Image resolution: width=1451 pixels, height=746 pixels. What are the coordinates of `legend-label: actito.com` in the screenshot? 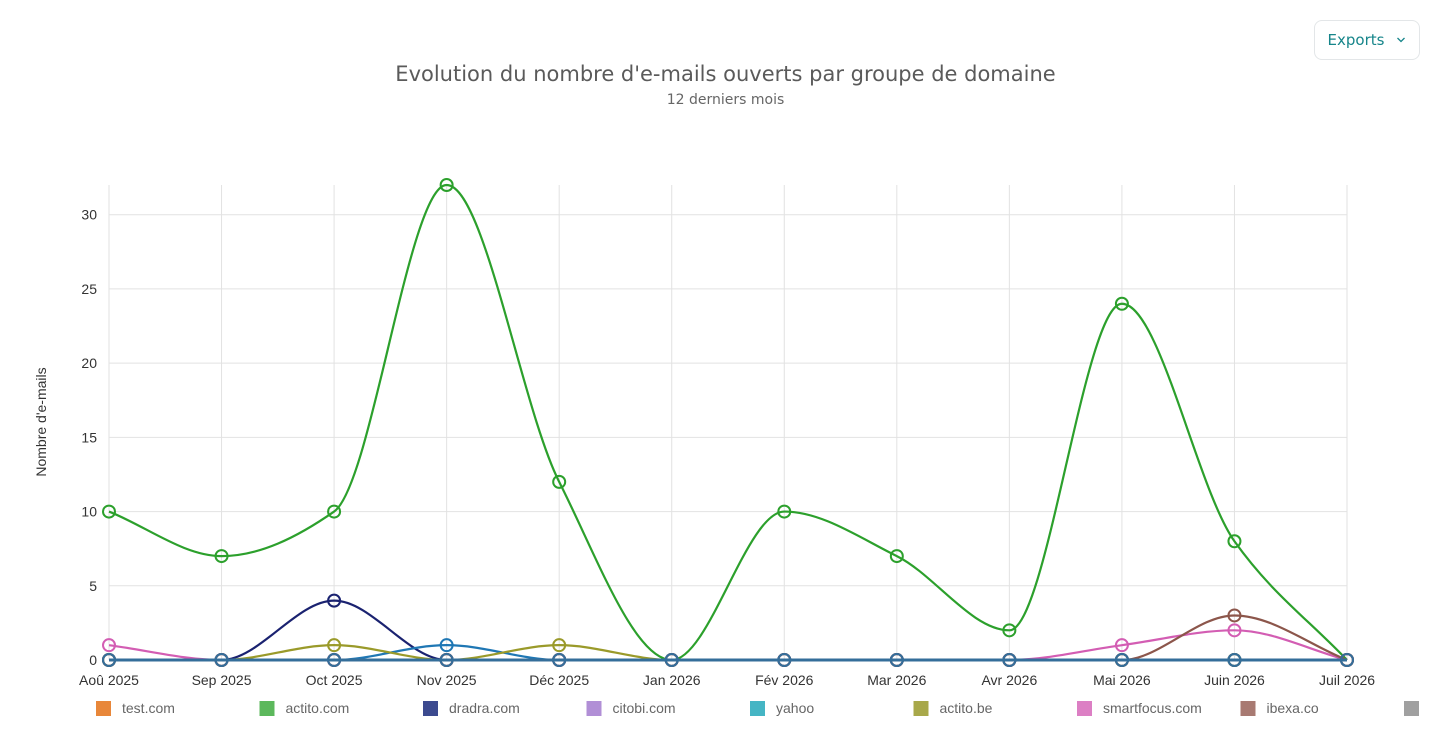 It's located at (318, 708).